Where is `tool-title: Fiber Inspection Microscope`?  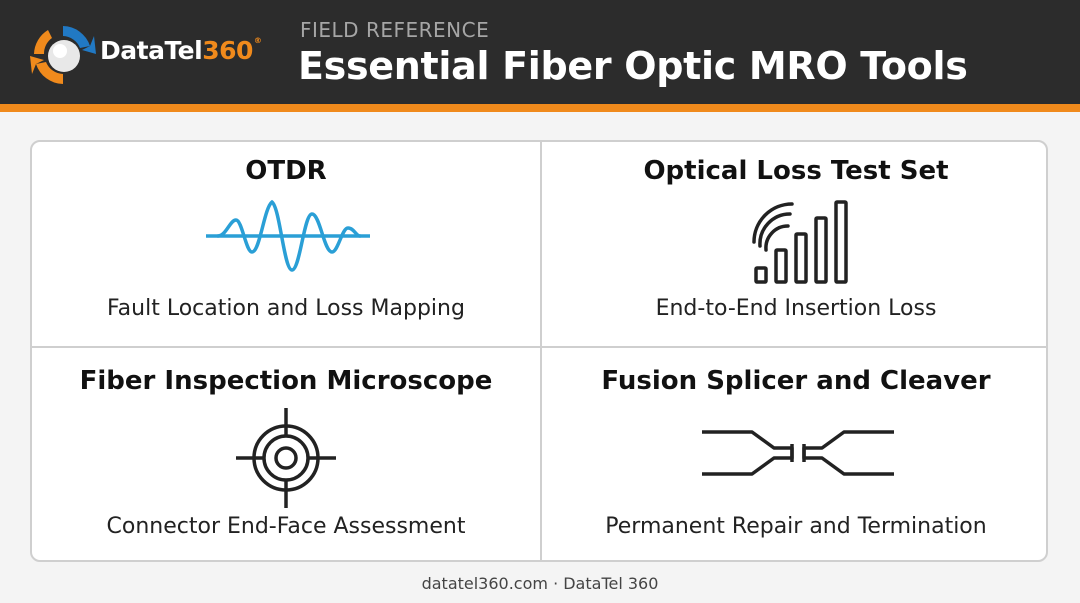
tool-title: Fiber Inspection Microscope is located at coordinates (286, 381).